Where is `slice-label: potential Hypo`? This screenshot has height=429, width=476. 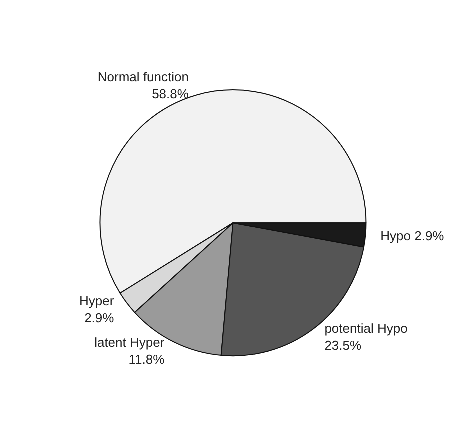
slice-label: potential Hypo is located at coordinates (366, 328).